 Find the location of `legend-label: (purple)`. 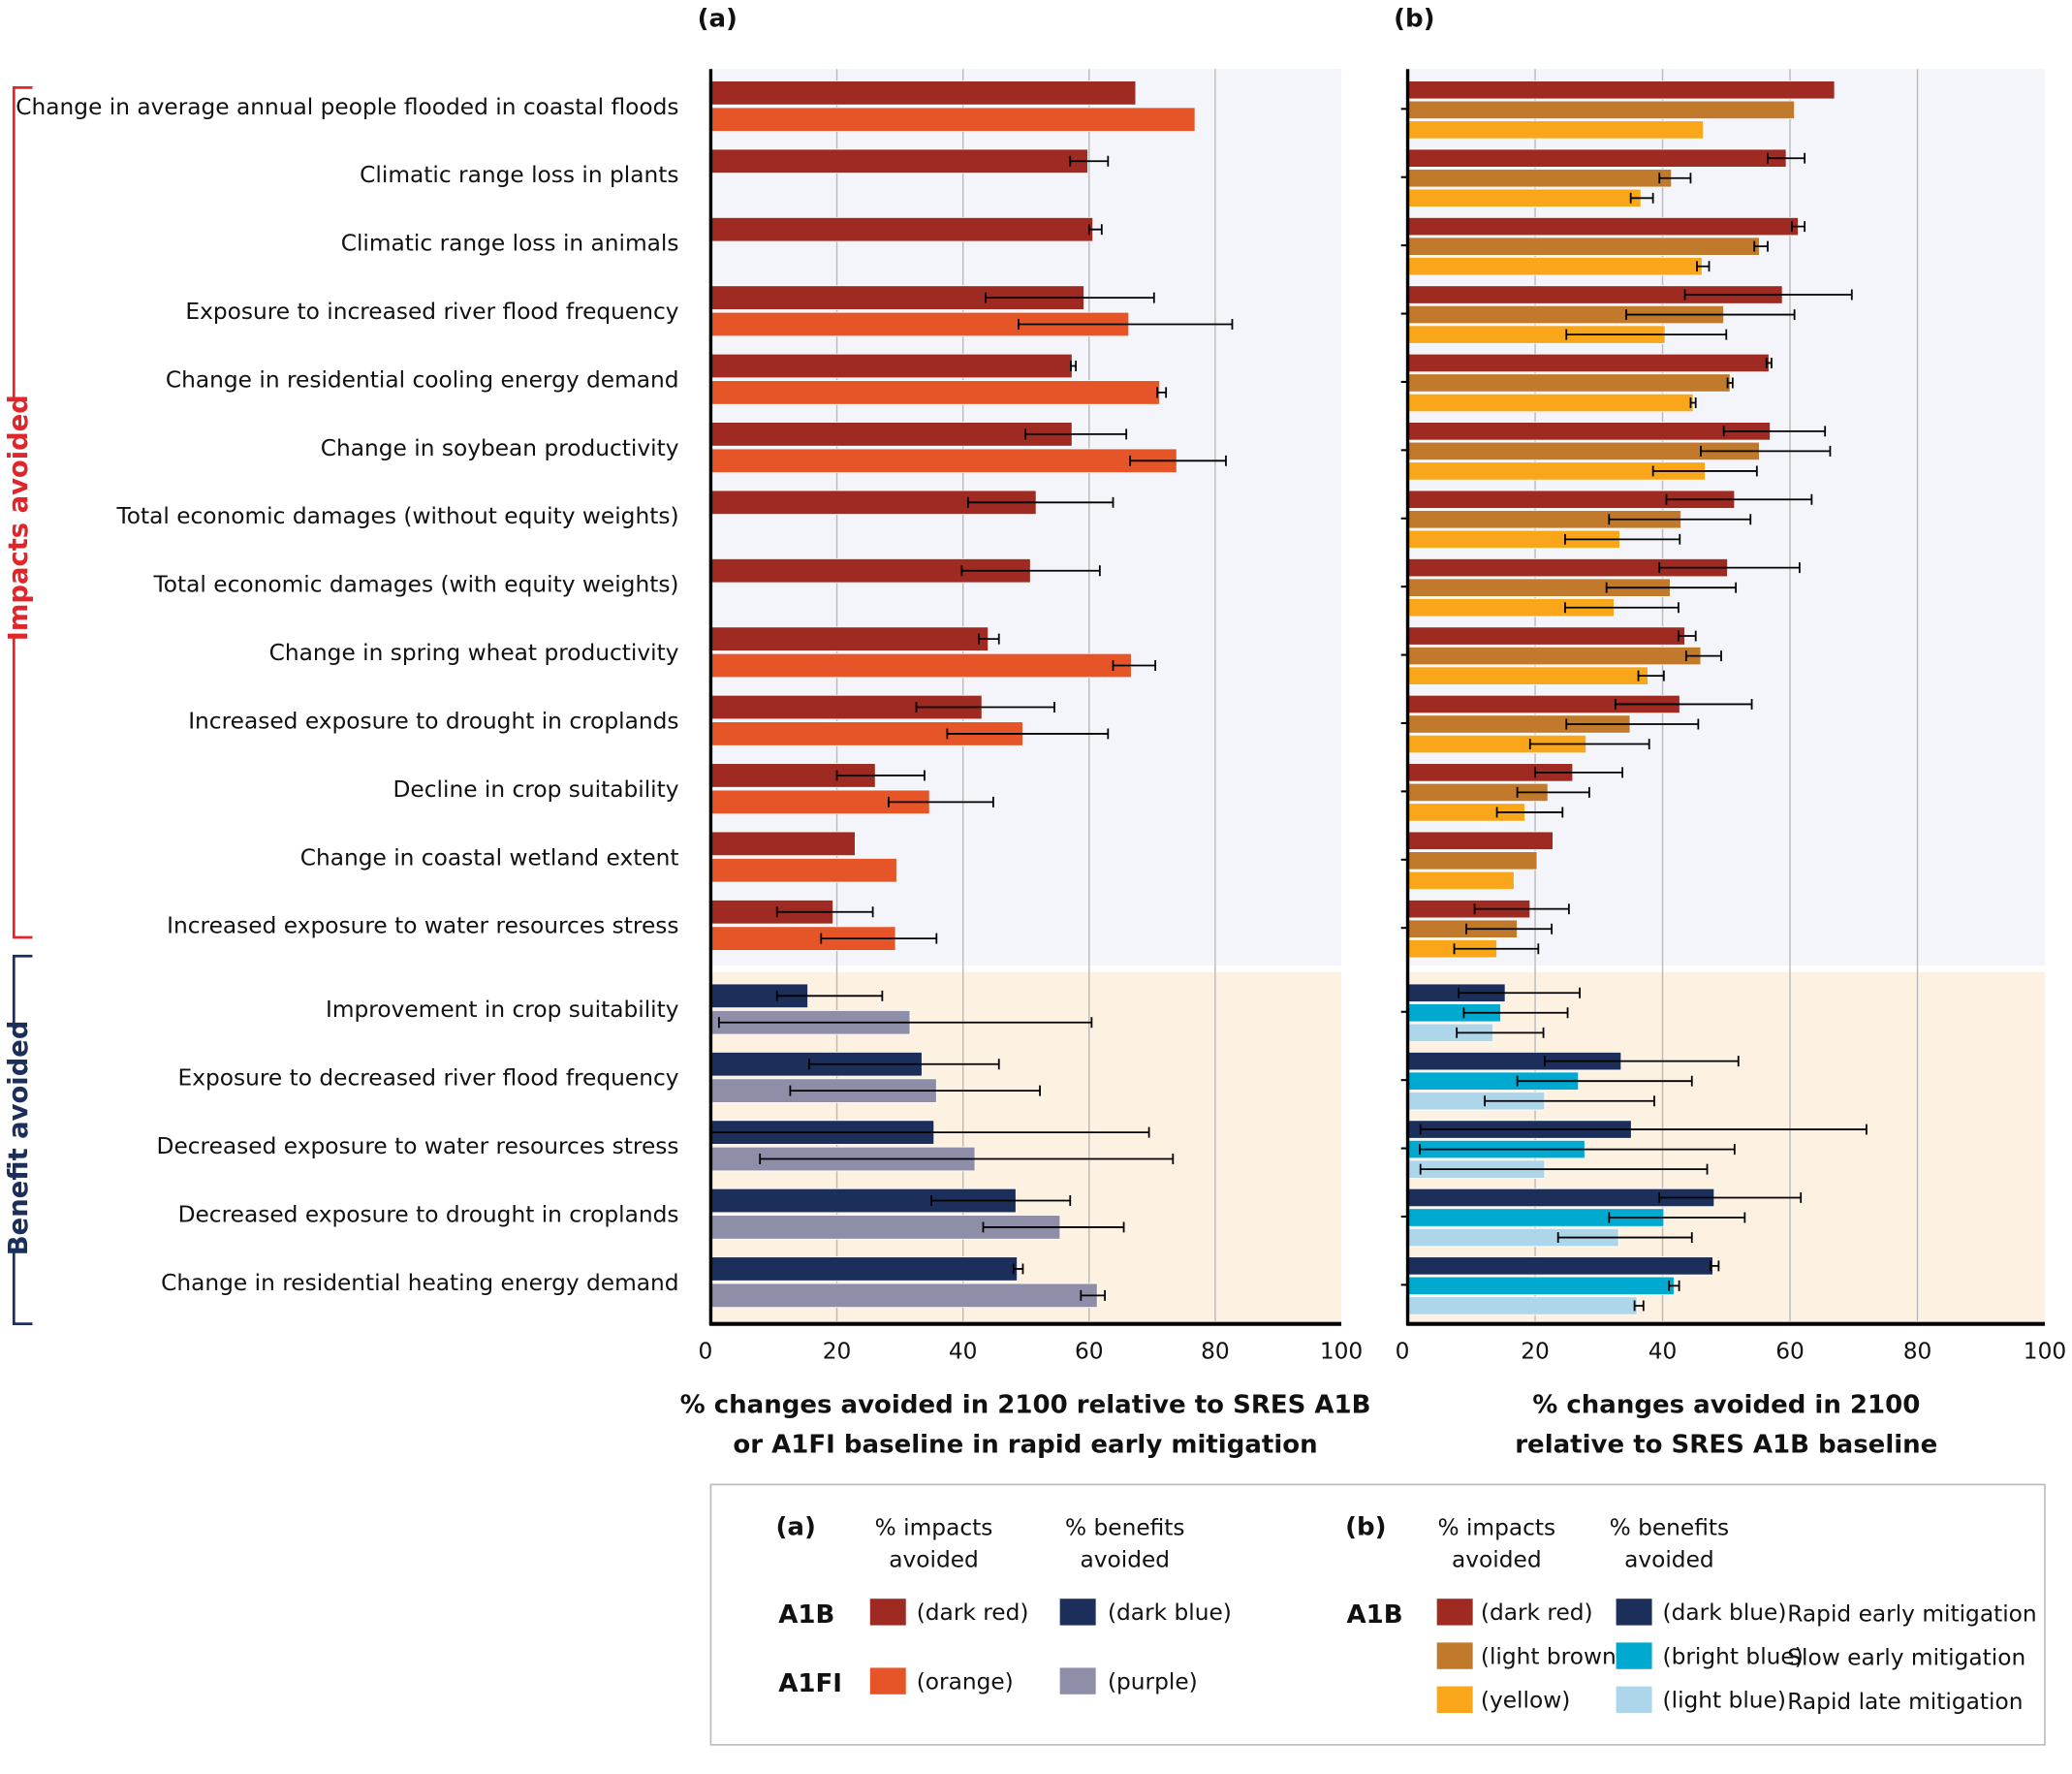

legend-label: (purple) is located at coordinates (1153, 1681).